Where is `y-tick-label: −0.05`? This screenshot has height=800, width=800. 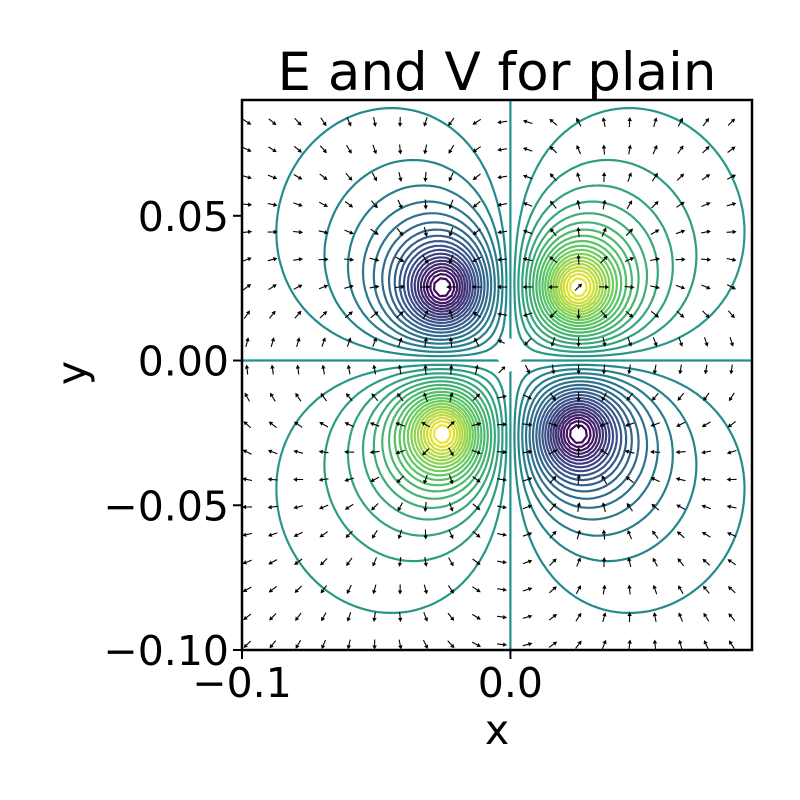
y-tick-label: −0.05 is located at coordinates (166, 506).